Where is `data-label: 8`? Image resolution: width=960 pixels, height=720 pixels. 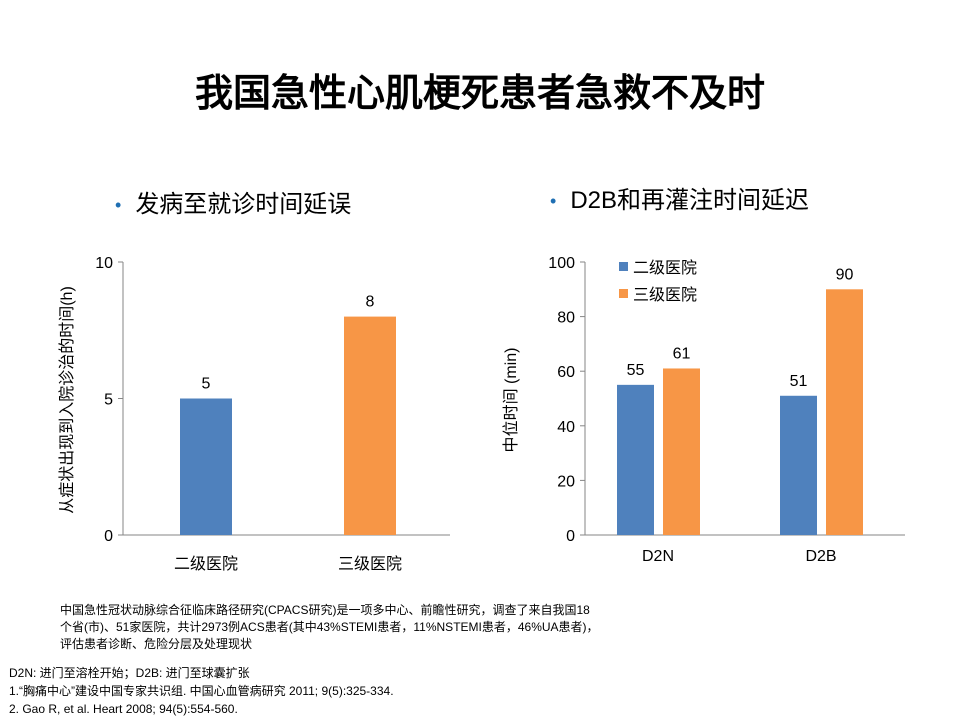 data-label: 8 is located at coordinates (370, 302).